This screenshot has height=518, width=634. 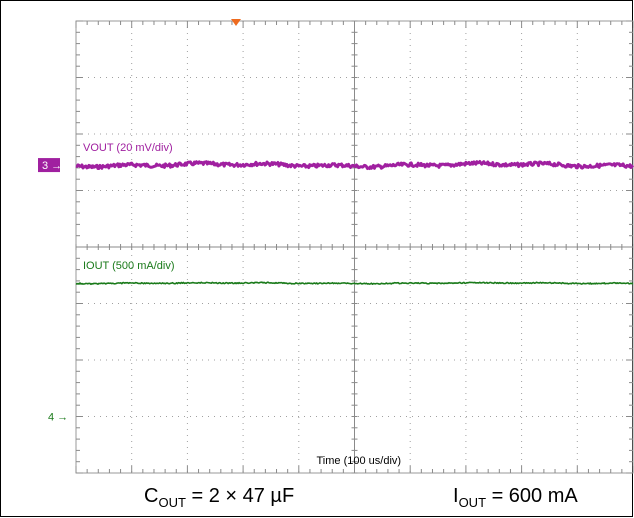 What do you see at coordinates (128, 148) in the screenshot?
I see `trace-label-vout: VOUT (20 mV/div)` at bounding box center [128, 148].